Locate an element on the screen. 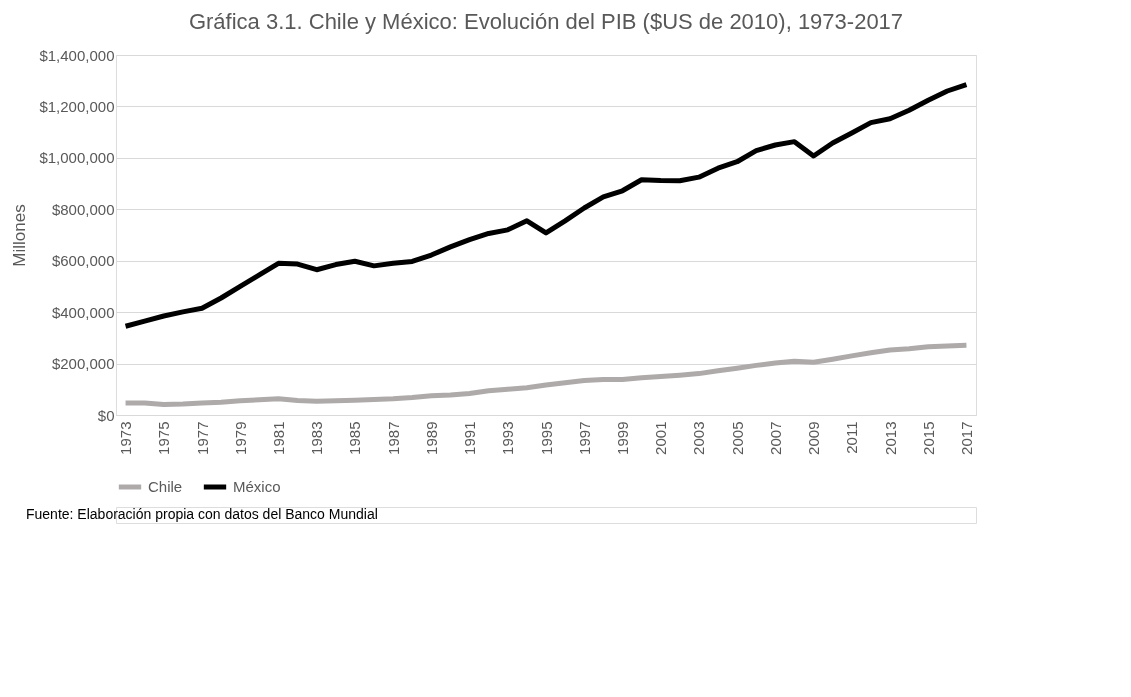 Image resolution: width=1131 pixels, height=697 pixels. x-tick-label: 1997 is located at coordinates (584, 438).